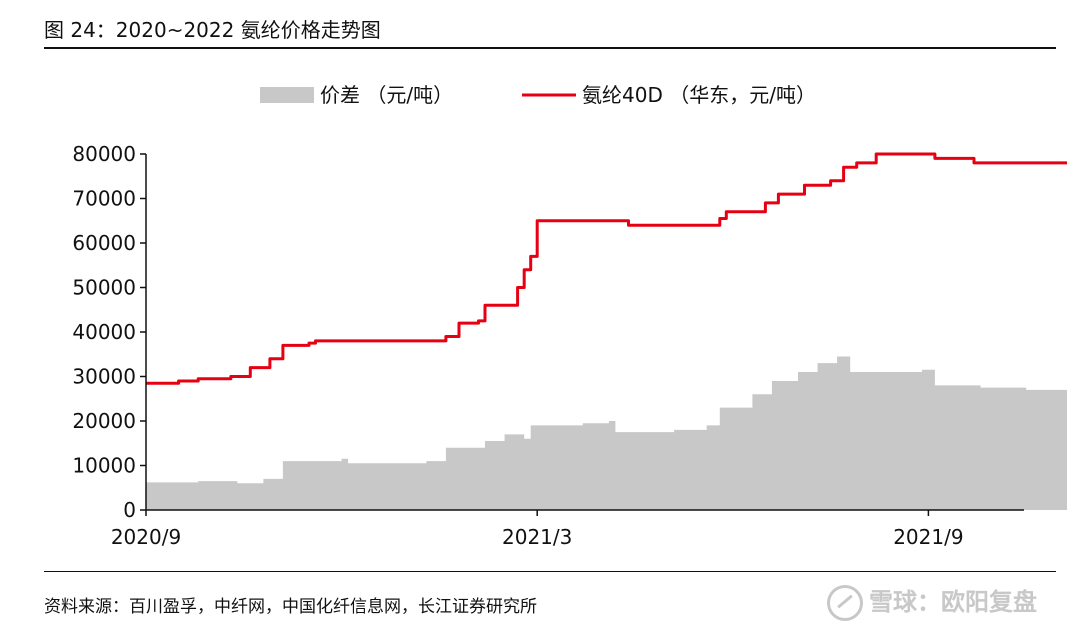 The height and width of the screenshot is (632, 1067). Describe the element at coordinates (104, 377) in the screenshot. I see `y-tick-label: 30000` at that location.